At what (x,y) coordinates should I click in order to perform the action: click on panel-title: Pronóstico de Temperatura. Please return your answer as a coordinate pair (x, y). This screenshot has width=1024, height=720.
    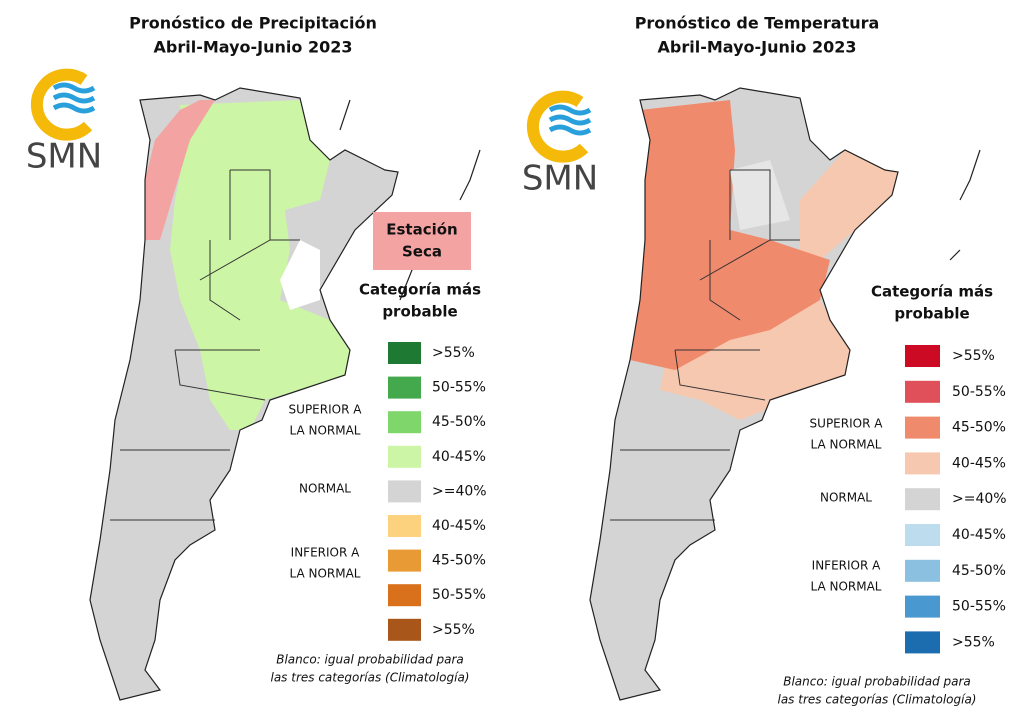
    Looking at the image, I should click on (757, 23).